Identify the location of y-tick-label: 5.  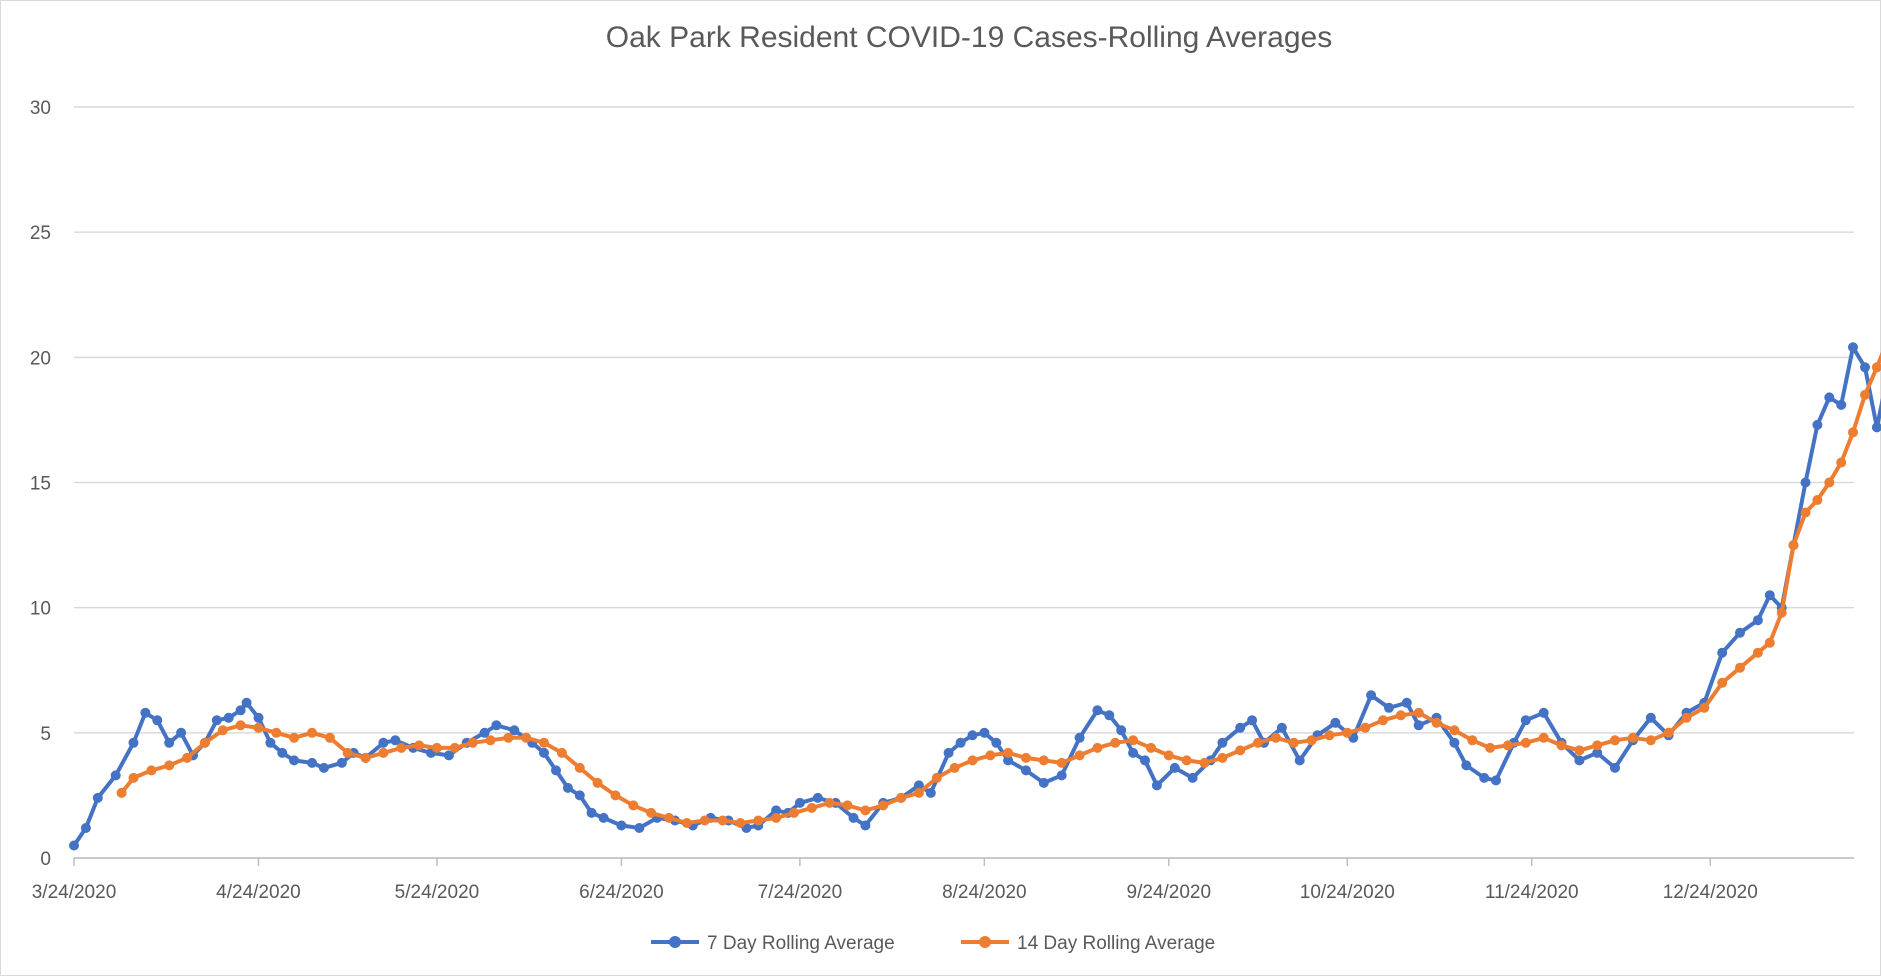
(45, 734).